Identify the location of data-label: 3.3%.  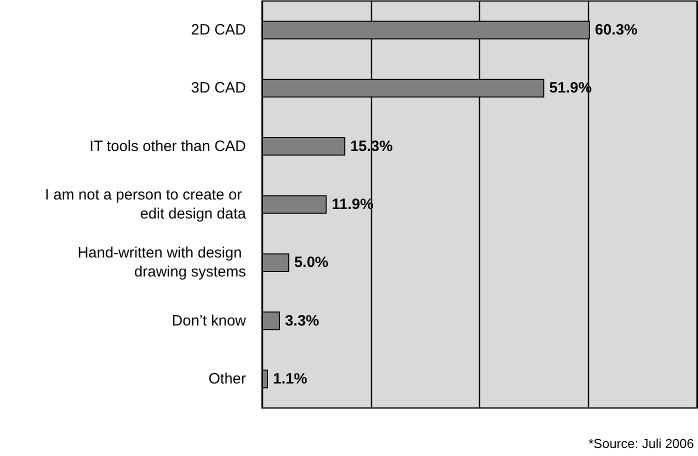
(302, 321).